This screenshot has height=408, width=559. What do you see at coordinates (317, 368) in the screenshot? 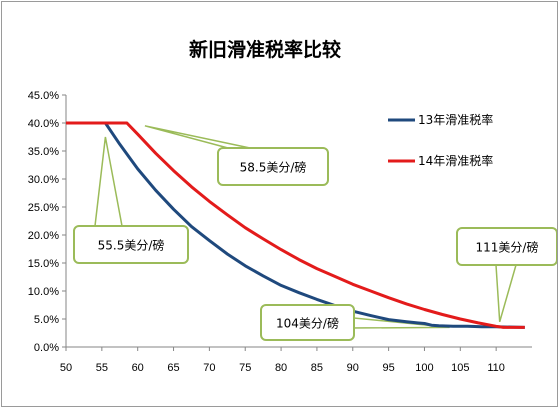
I see `x-tick-label: 85` at bounding box center [317, 368].